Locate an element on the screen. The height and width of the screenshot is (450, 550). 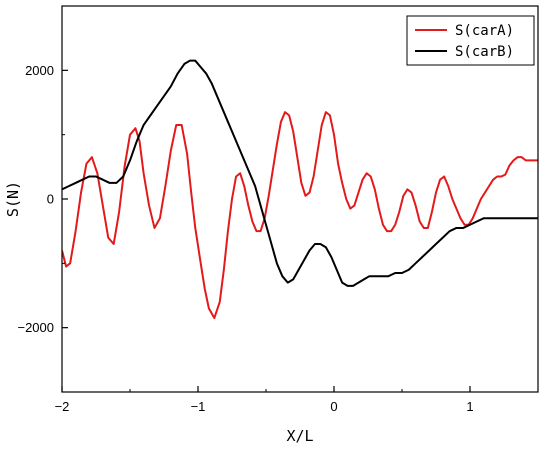
y-tick-label: 0 is located at coordinates (50, 199).